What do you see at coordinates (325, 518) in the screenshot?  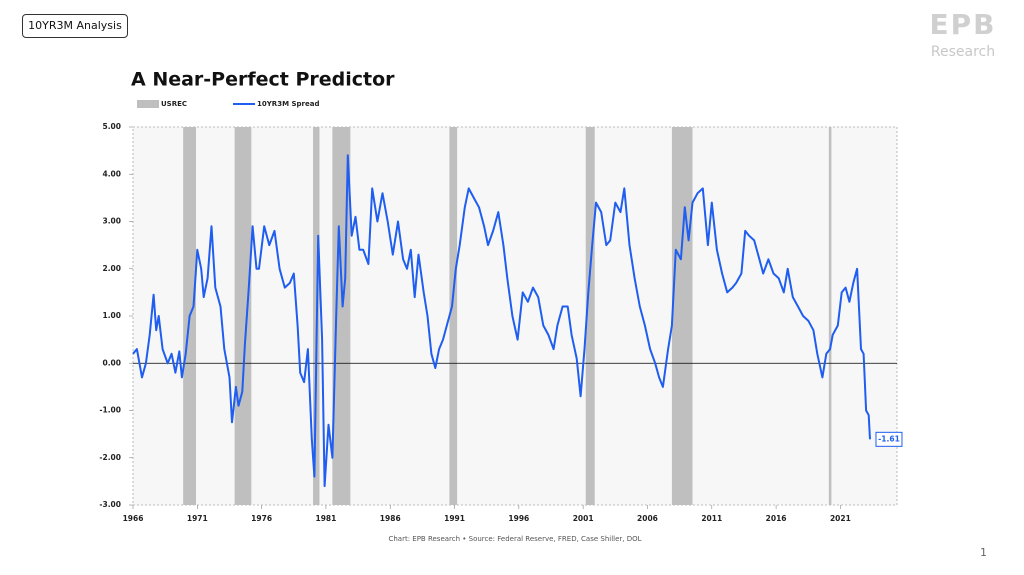 I see `x-tick-label: 1981` at bounding box center [325, 518].